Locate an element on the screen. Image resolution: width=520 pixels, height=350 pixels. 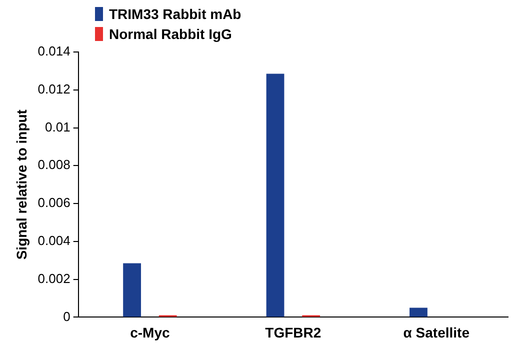
y-tick-label: 0.012 is located at coordinates (54, 88).